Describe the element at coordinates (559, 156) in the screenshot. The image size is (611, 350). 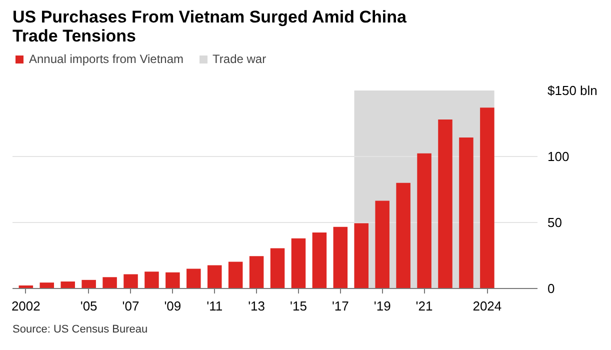
I see `y-tick-label: 100` at that location.